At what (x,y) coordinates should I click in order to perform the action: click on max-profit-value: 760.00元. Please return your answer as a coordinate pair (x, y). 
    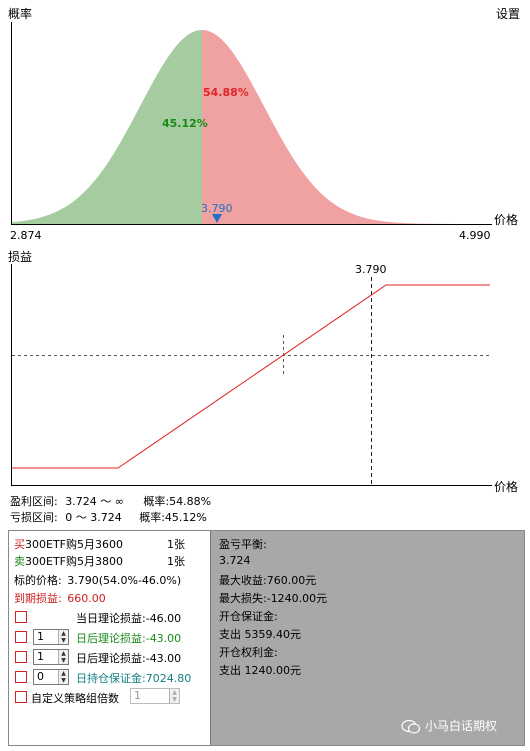
    Looking at the image, I should click on (291, 580).